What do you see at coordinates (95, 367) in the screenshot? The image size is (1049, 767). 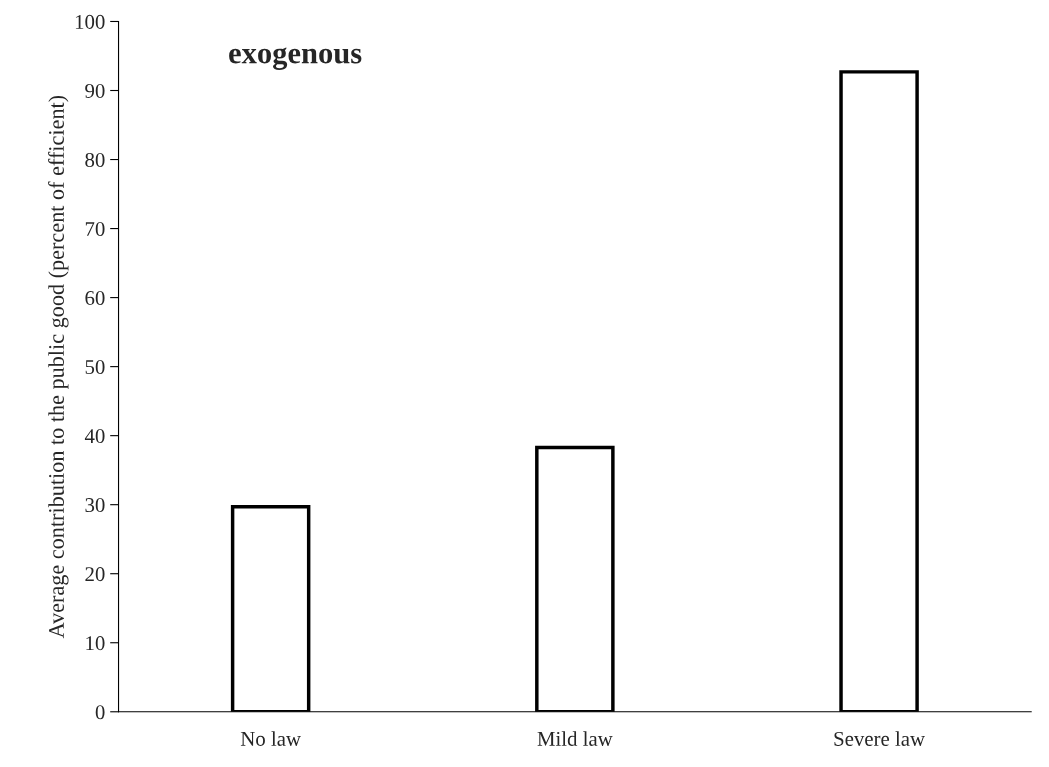 I see `y-tick-label: 50` at bounding box center [95, 367].